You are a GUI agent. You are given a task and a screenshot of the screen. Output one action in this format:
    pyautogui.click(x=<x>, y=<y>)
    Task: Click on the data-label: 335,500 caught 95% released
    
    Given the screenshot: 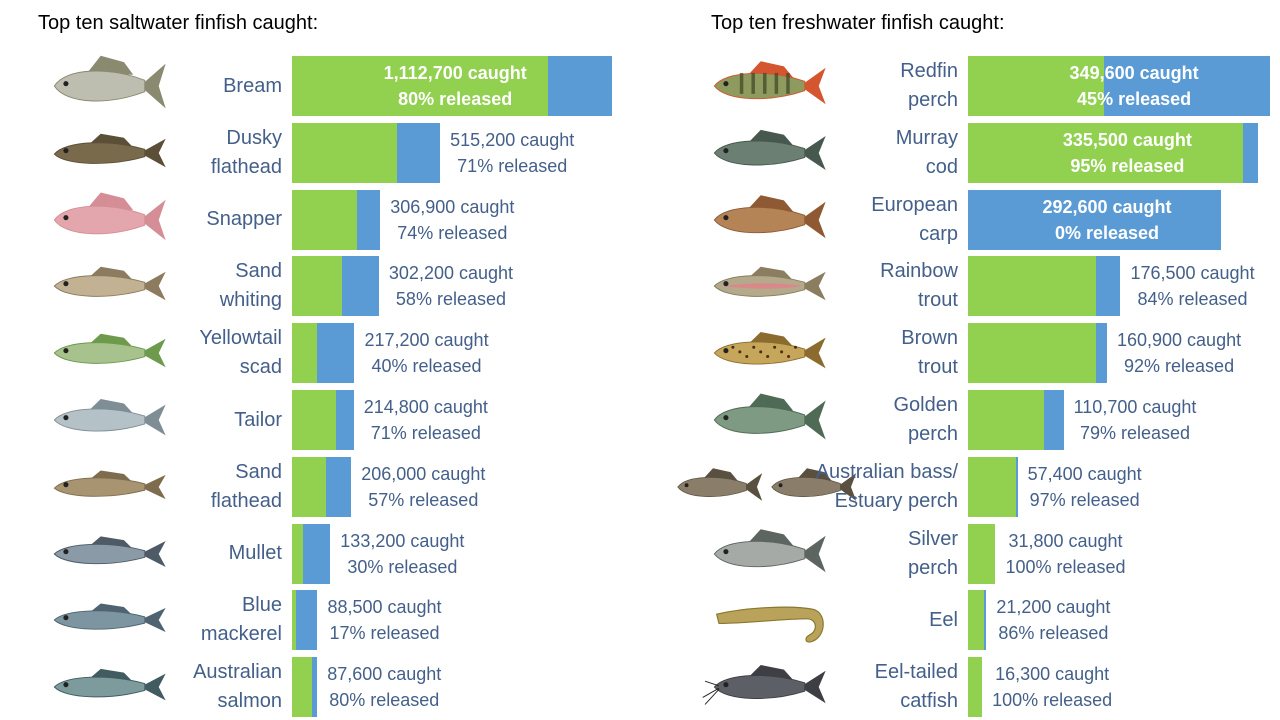 What is the action you would take?
    pyautogui.click(x=1127, y=153)
    